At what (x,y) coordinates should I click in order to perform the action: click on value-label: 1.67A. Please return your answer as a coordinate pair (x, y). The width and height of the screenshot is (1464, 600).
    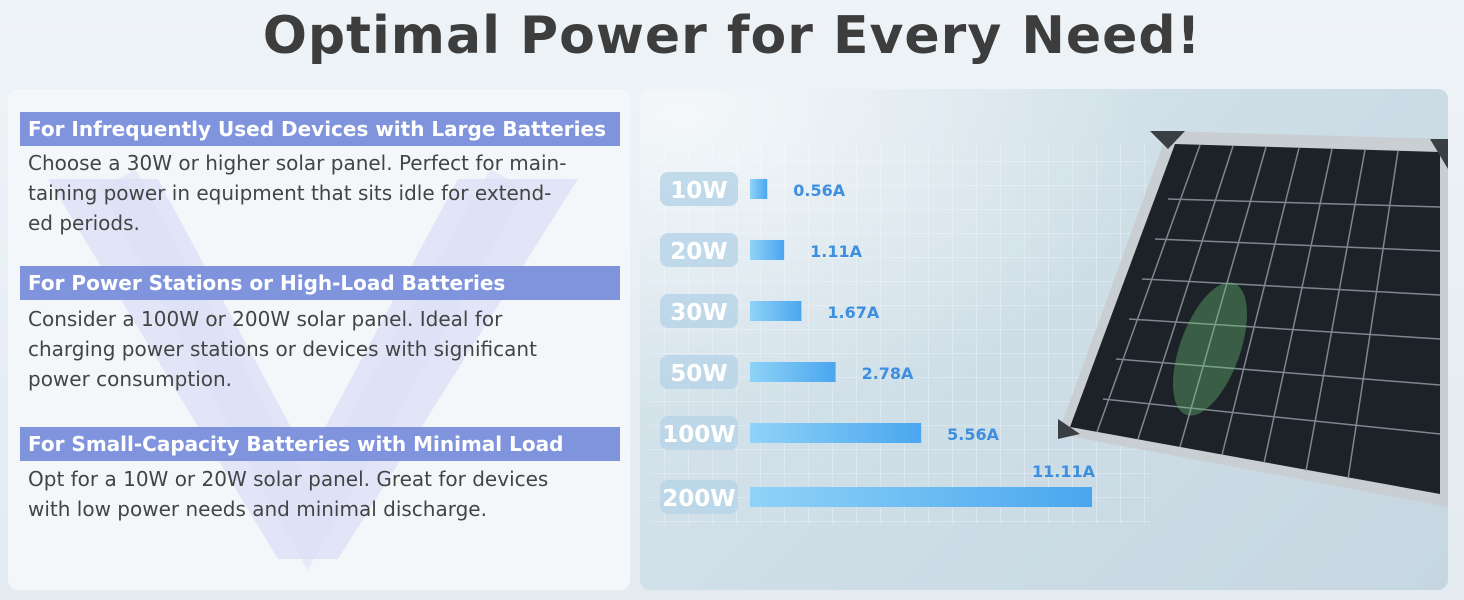
    Looking at the image, I should click on (853, 312).